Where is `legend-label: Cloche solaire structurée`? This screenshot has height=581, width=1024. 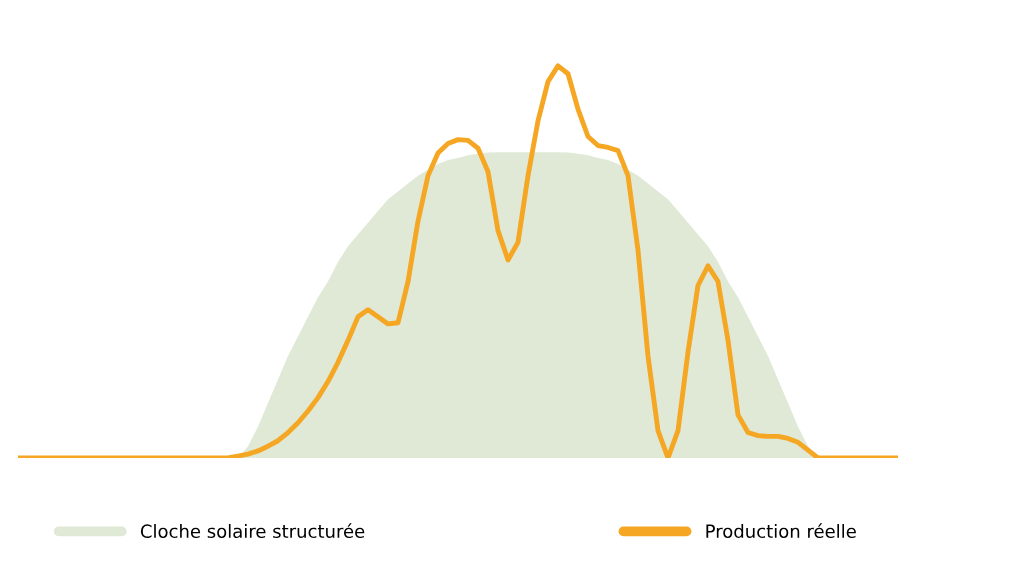
legend-label: Cloche solaire structurée is located at coordinates (252, 531).